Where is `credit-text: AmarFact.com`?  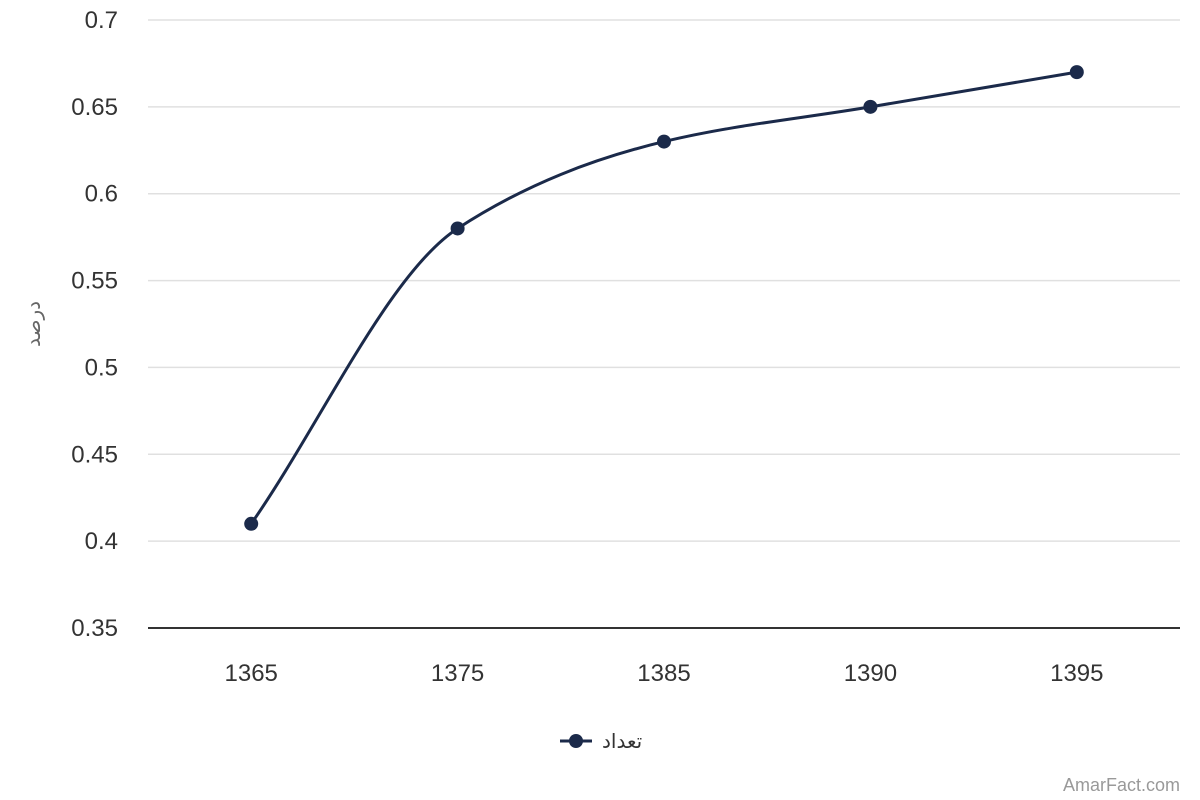
credit-text: AmarFact.com is located at coordinates (1121, 785).